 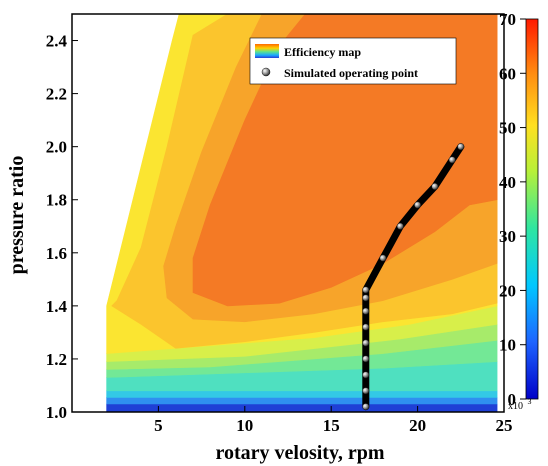 What do you see at coordinates (512, 399) in the screenshot?
I see `colorbar-tick-label-0: 0` at bounding box center [512, 399].